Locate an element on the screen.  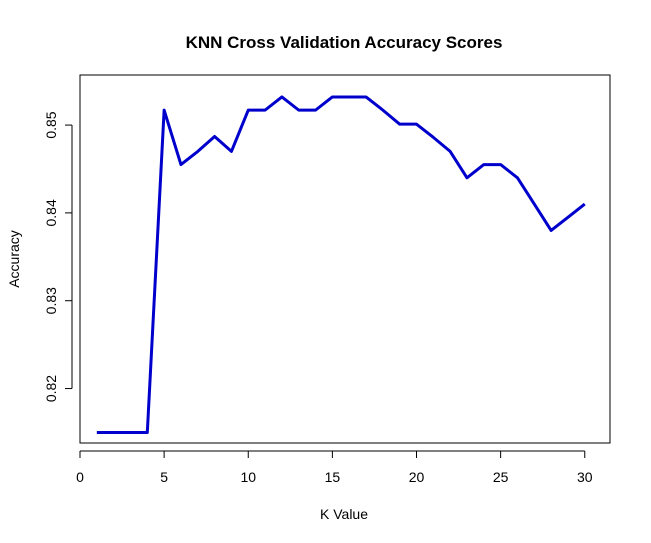
y-tick-label-0-84: 0.84 is located at coordinates (51, 212).